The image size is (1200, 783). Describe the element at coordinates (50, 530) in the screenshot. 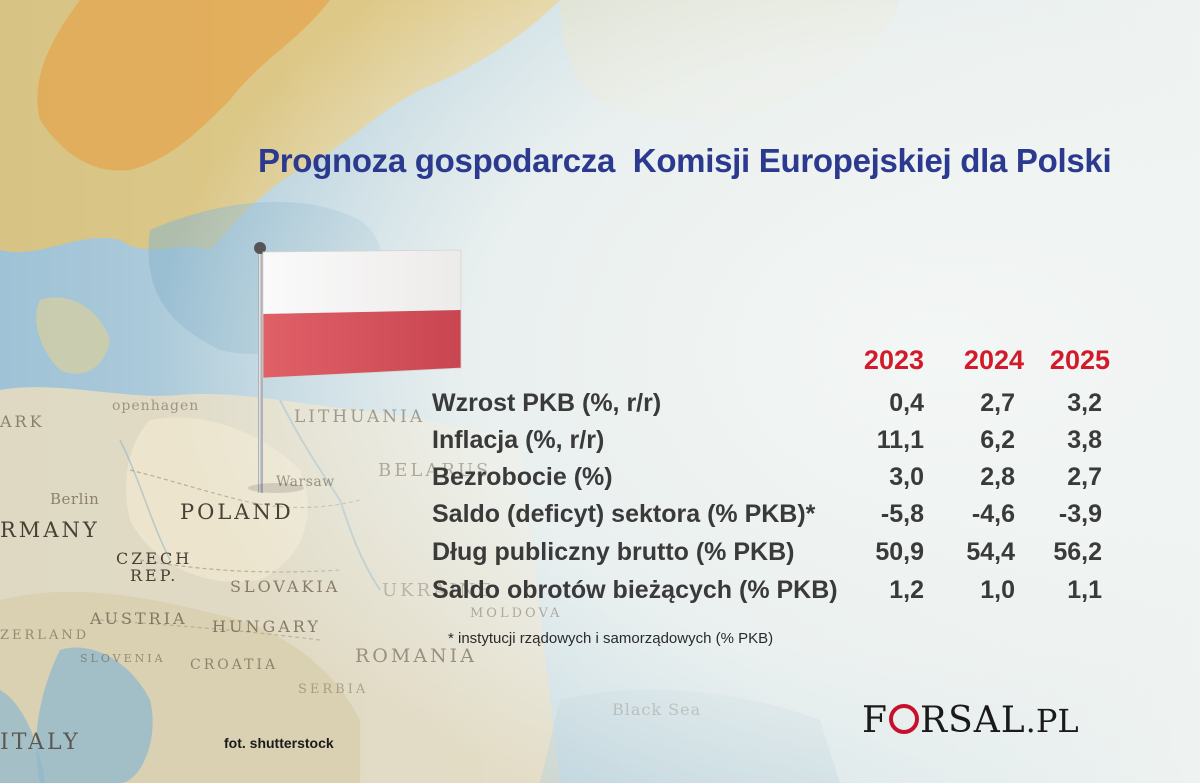

I see `map-label-germany: RMANY` at that location.